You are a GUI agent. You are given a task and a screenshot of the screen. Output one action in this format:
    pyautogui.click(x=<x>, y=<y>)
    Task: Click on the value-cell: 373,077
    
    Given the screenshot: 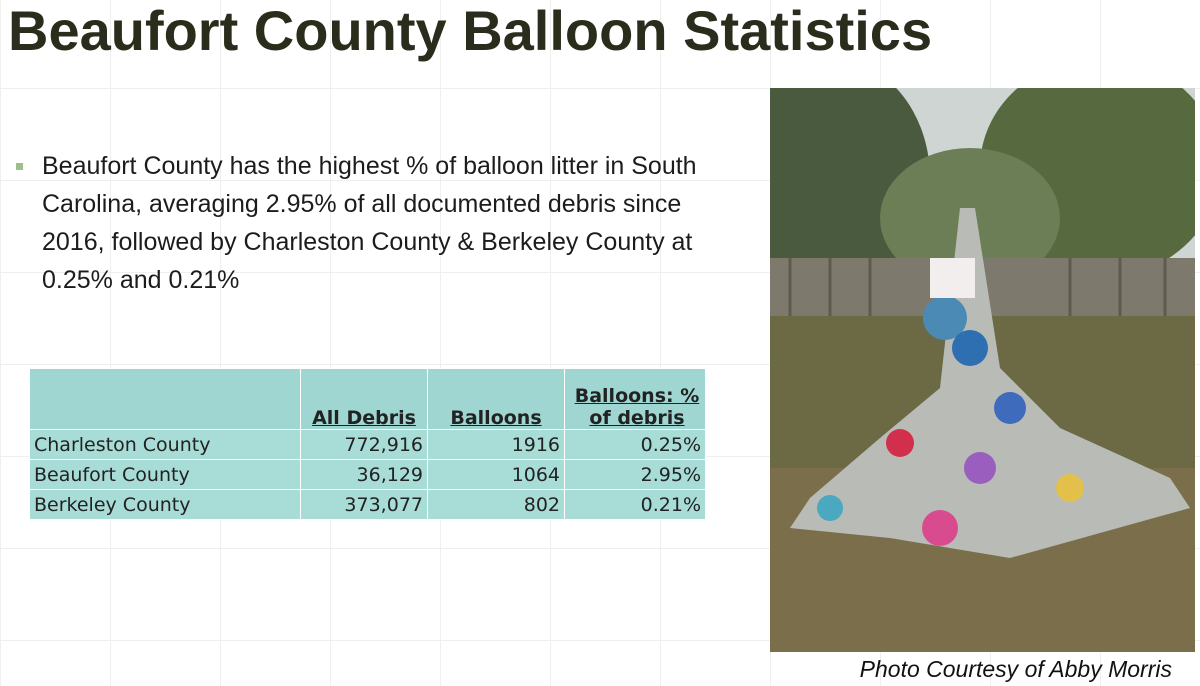 What is the action you would take?
    pyautogui.click(x=364, y=504)
    